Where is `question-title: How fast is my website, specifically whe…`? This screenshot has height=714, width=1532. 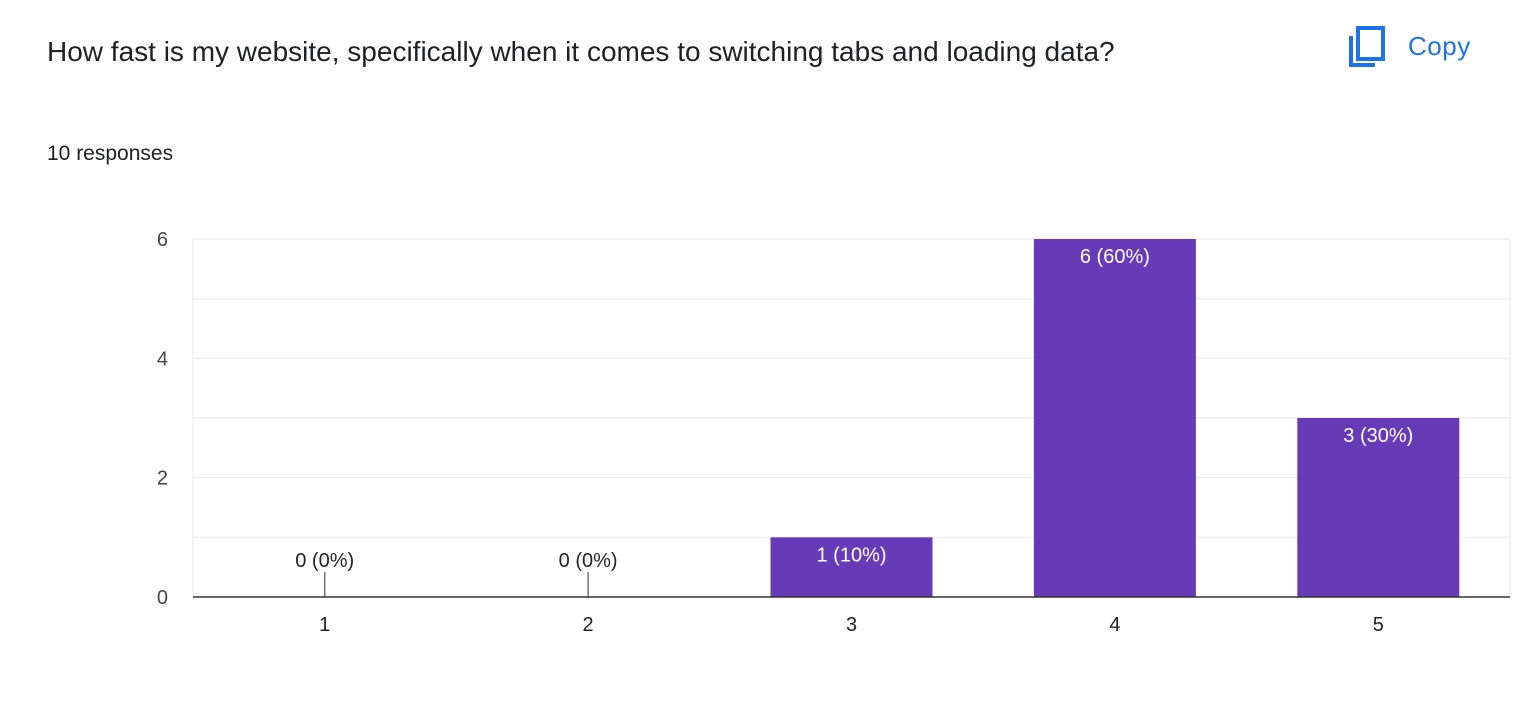 question-title: How fast is my website, specifically whe… is located at coordinates (581, 51).